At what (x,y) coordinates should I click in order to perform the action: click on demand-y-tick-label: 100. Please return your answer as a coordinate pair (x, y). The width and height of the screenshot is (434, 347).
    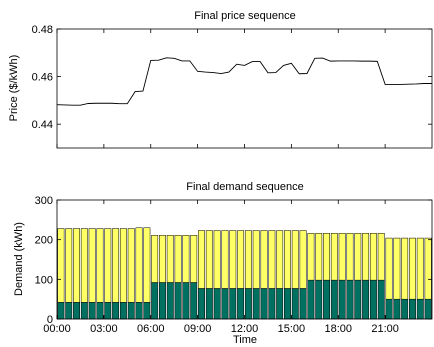
    Looking at the image, I should click on (44, 280).